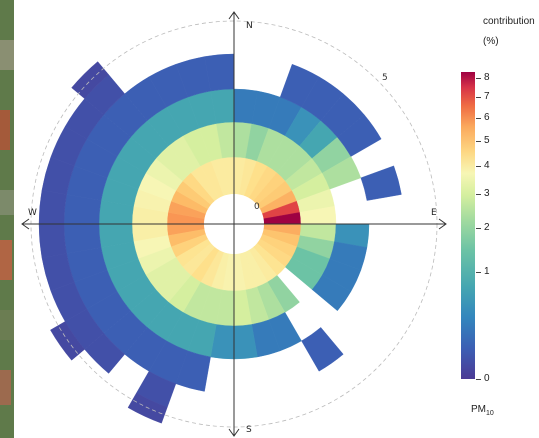 This screenshot has height=438, width=539. I want to click on legend-pollutant-sub: 10, so click(490, 413).